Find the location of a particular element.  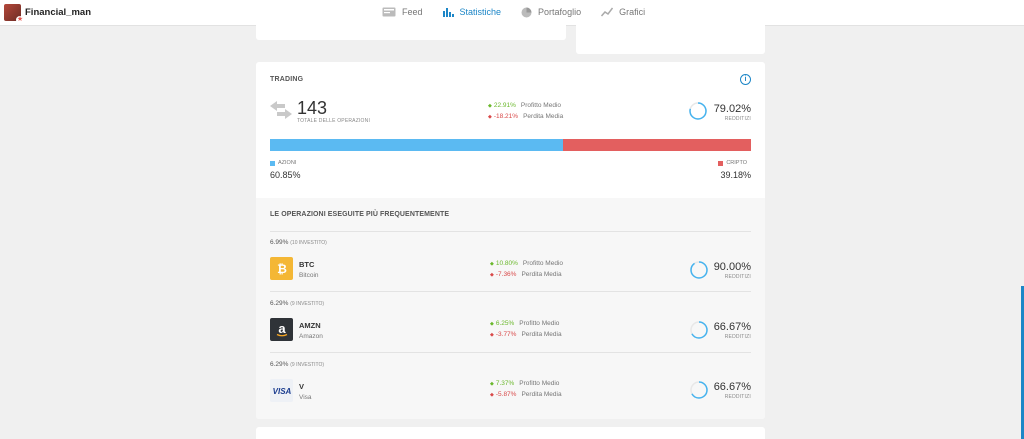

tab-grafici: Grafici is located at coordinates (623, 13).